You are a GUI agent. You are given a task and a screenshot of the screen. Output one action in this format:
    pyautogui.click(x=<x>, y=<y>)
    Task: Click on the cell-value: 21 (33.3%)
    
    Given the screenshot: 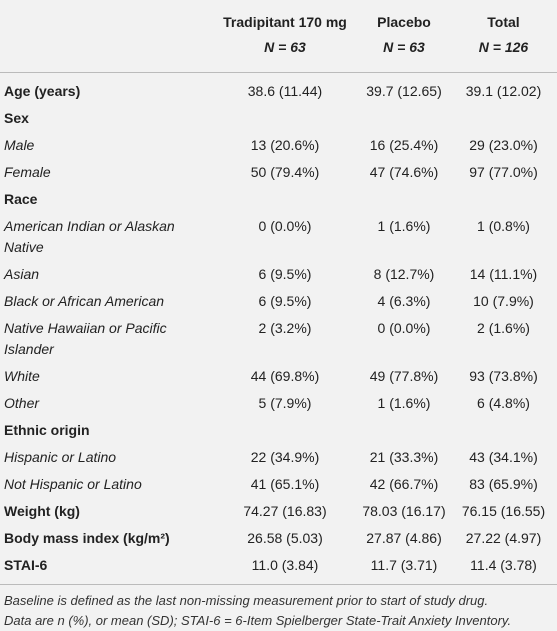 What is the action you would take?
    pyautogui.click(x=404, y=457)
    